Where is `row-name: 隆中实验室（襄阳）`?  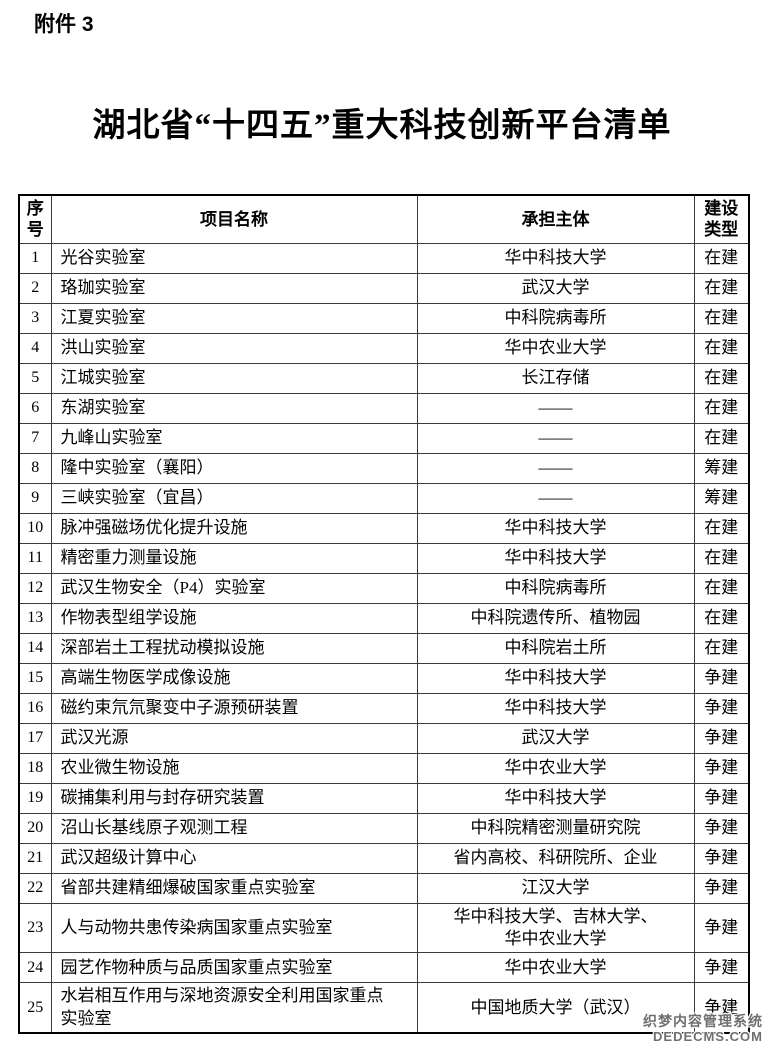 row-name: 隆中实验室（襄阳） is located at coordinates (234, 468).